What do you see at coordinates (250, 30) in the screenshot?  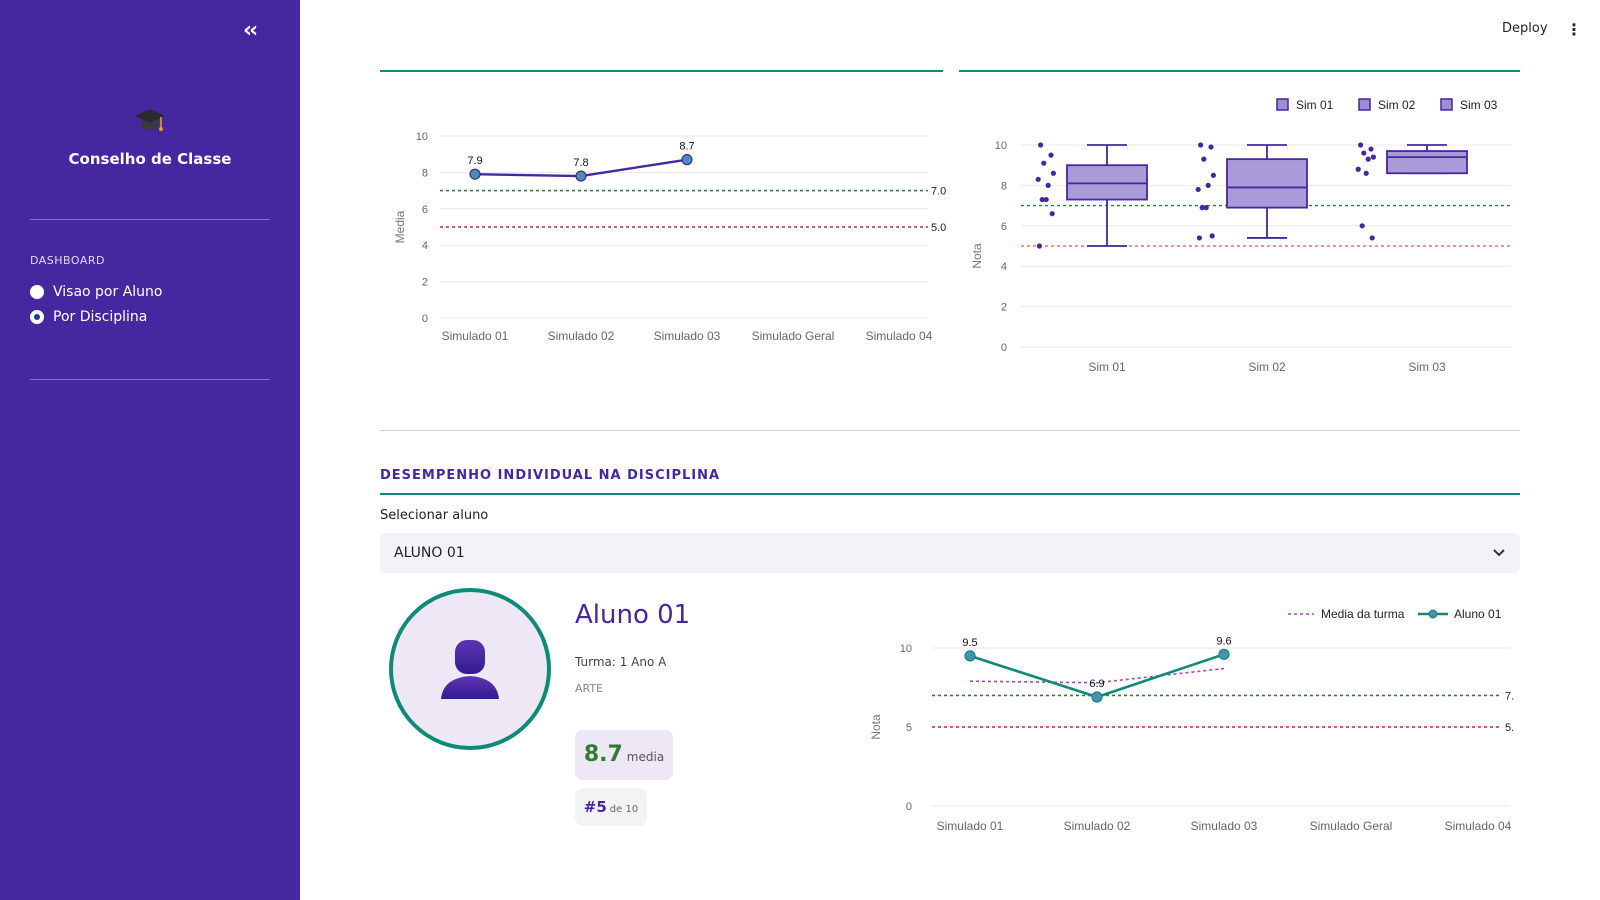 I see `collapse-sidebar-icon: ‹‹` at bounding box center [250, 30].